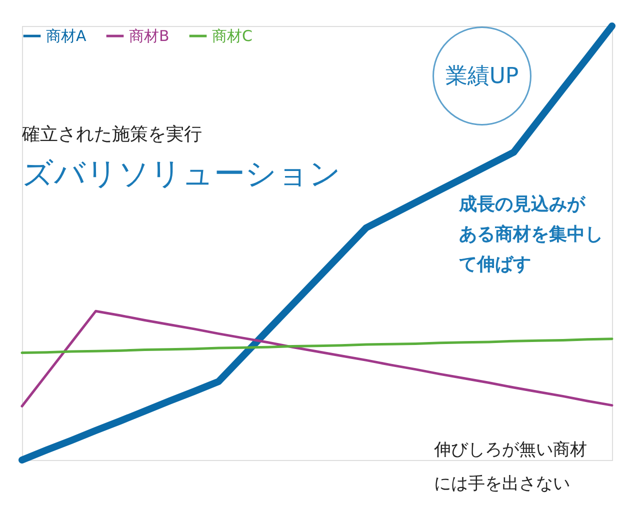  What do you see at coordinates (66, 36) in the screenshot?
I see `legend-label: 商材A` at bounding box center [66, 36].